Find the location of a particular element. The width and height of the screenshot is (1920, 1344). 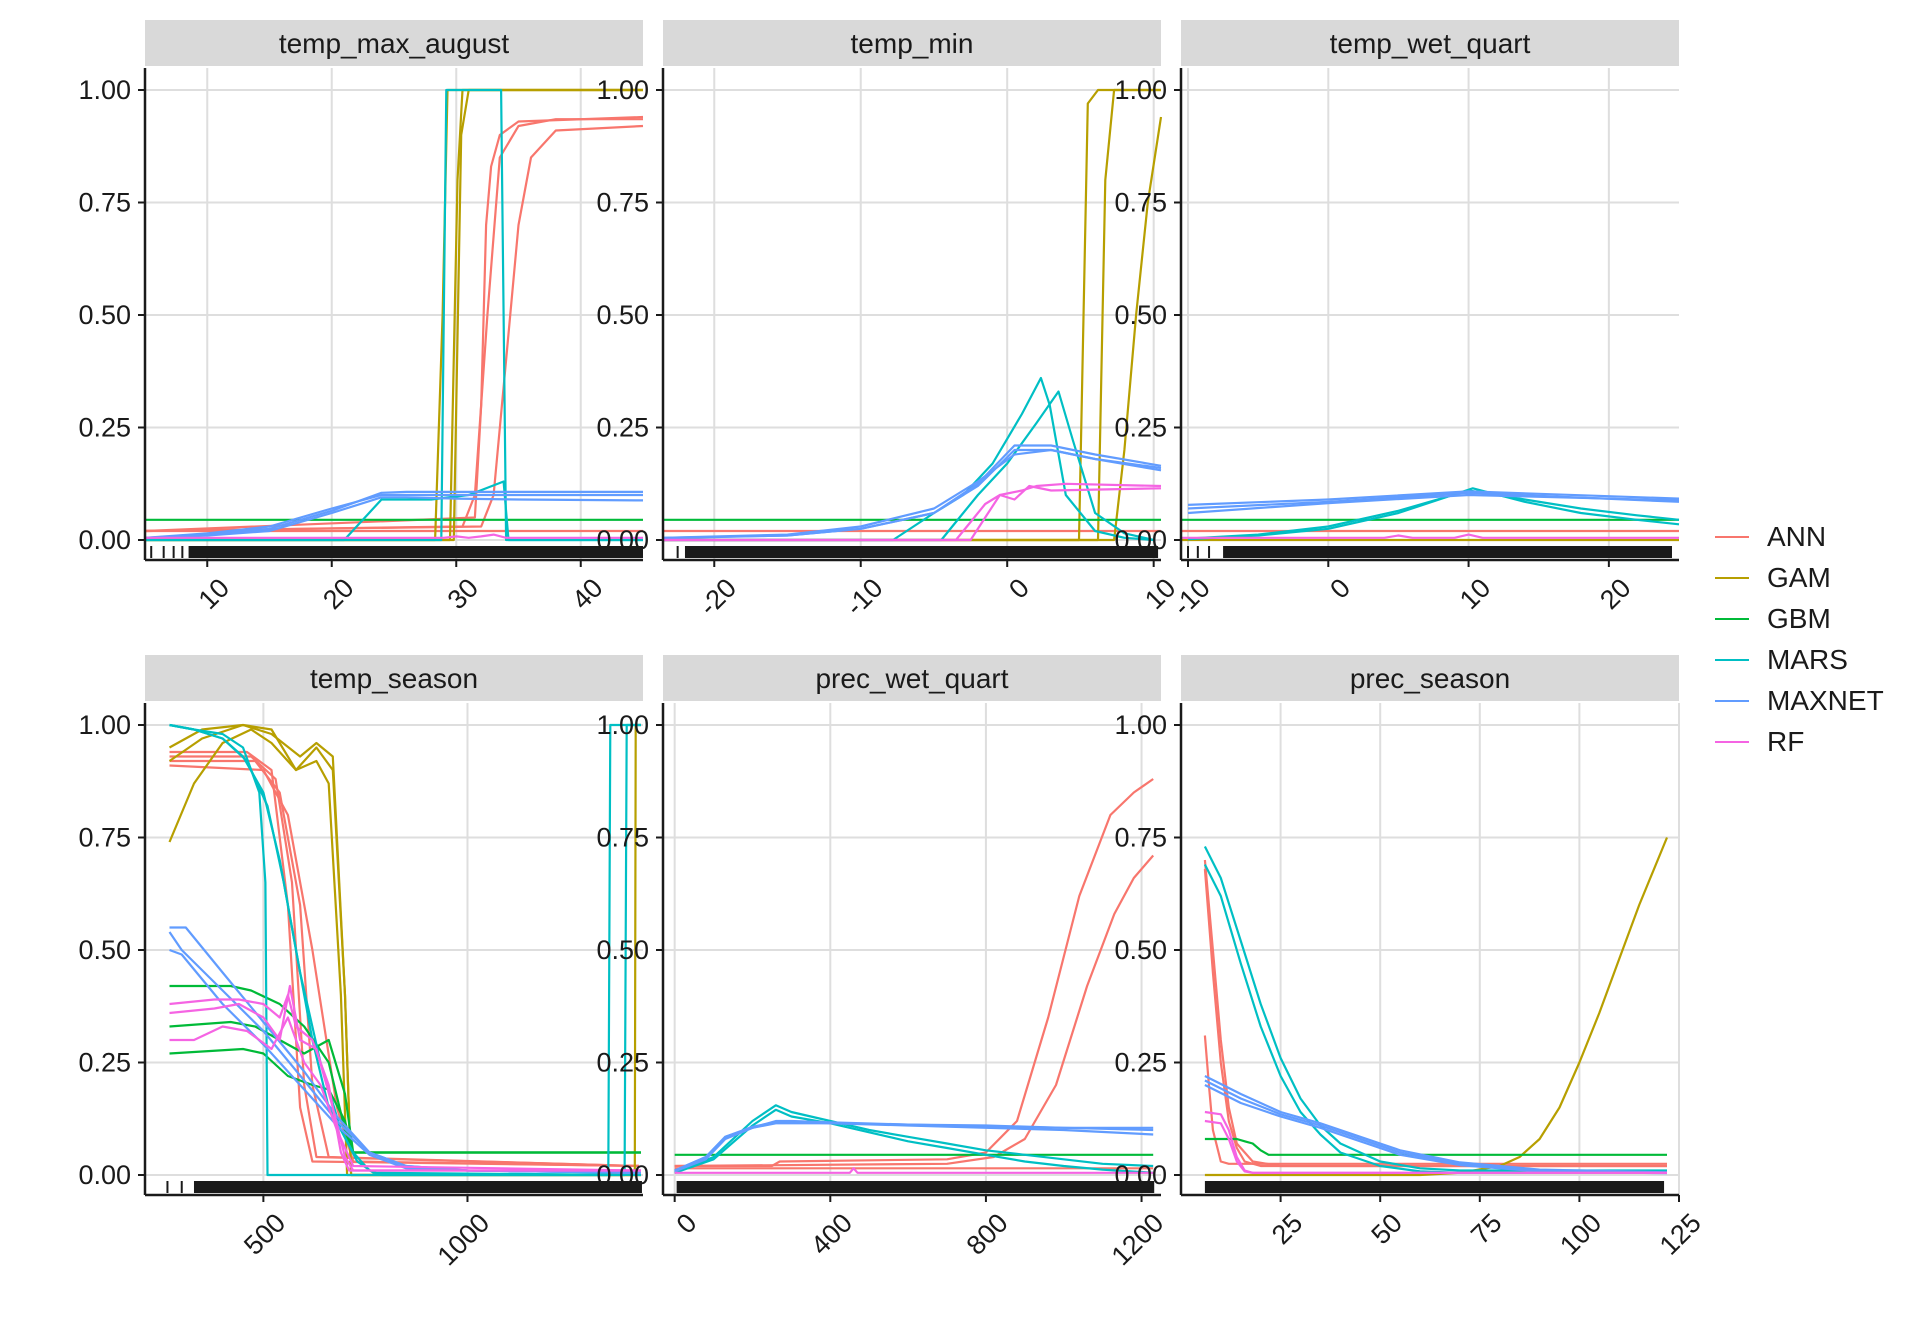

legend-item-rf: RF is located at coordinates (1815, 741).